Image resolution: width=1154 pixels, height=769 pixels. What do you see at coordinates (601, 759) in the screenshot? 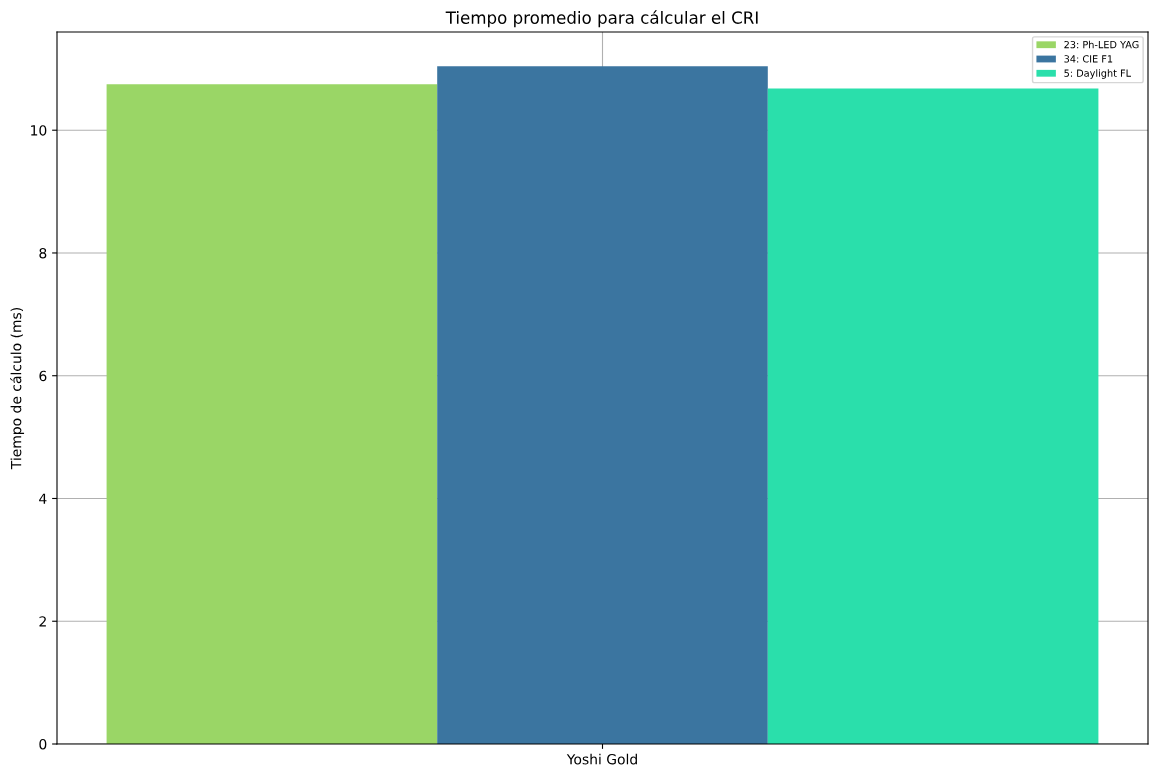
I see `x-tick-label: Yoshi Gold` at bounding box center [601, 759].